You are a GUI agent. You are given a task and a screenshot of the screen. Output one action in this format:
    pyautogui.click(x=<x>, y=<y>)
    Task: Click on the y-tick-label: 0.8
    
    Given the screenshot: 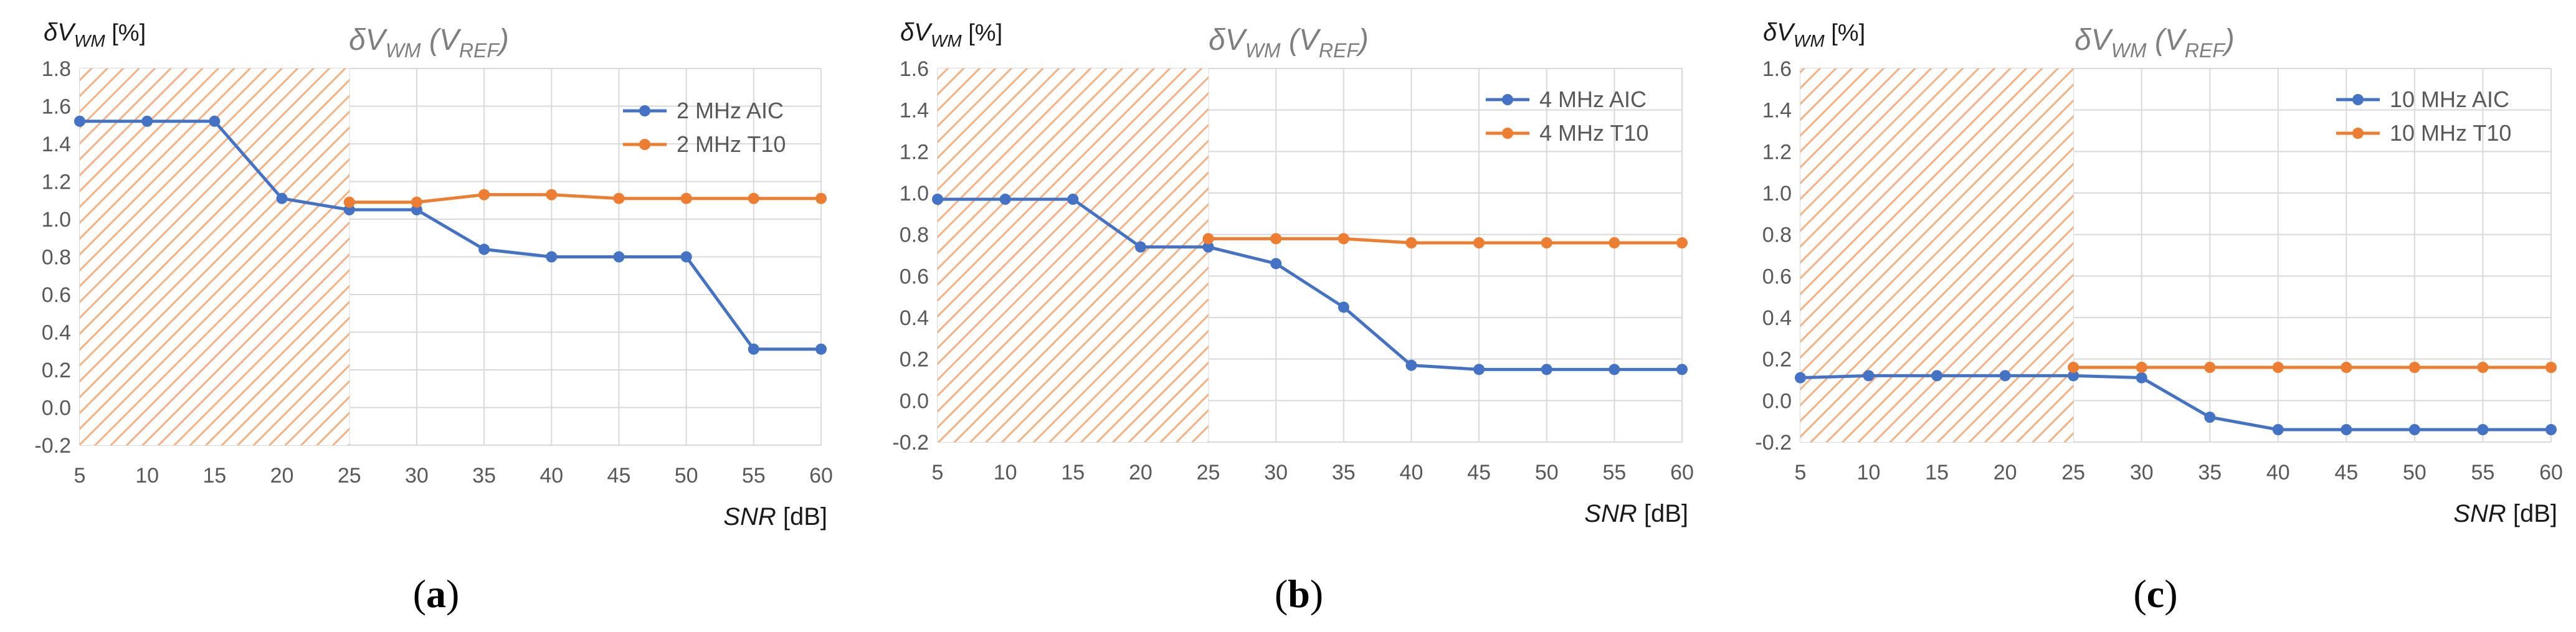 What is the action you would take?
    pyautogui.click(x=56, y=258)
    